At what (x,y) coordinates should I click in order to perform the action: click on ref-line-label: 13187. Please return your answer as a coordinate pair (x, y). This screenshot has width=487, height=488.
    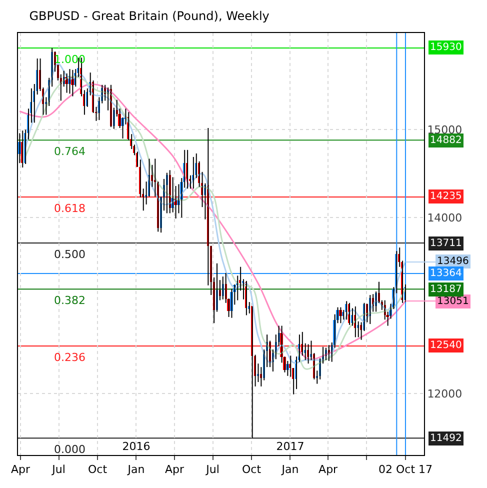
    Looking at the image, I should click on (446, 289).